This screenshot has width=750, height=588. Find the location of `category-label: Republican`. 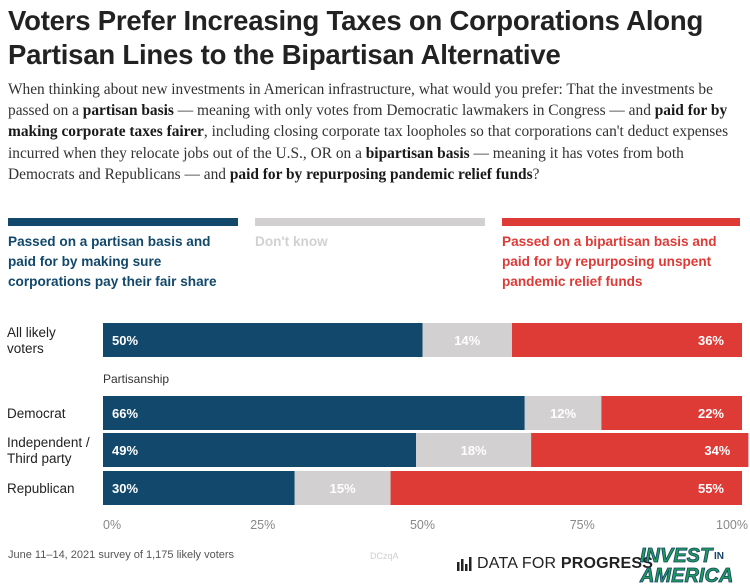

category-label: Republican is located at coordinates (41, 488).